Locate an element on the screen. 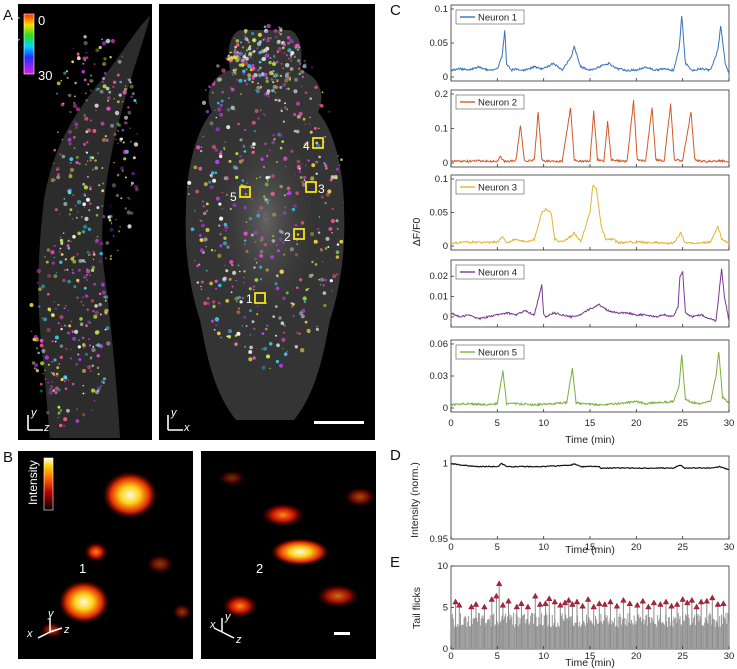 Image resolution: width=737 pixels, height=669 pixels. intensity-colorbar is located at coordinates (48, 484).